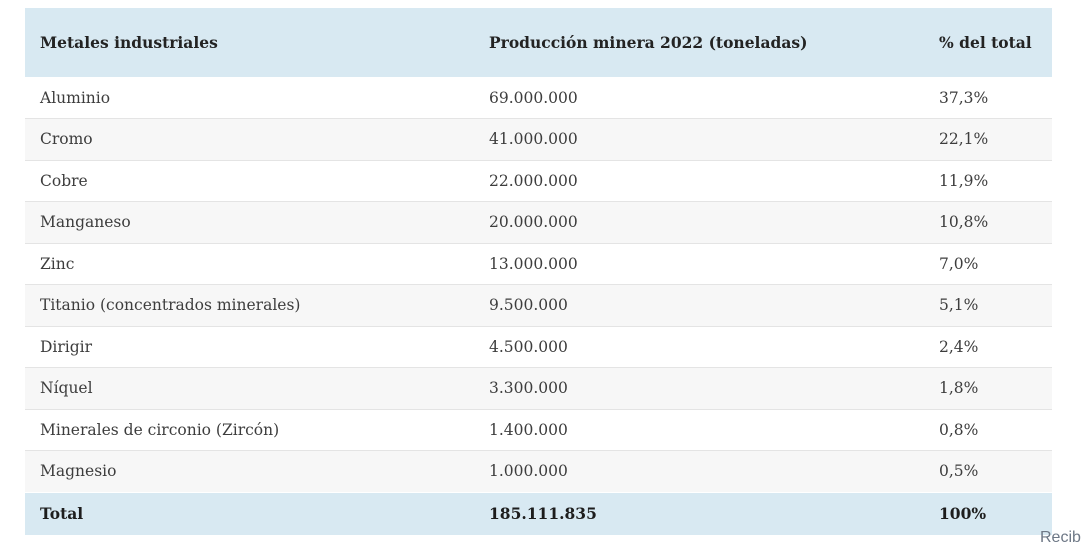  I want to click on total-label-cell: Total, so click(249, 513).